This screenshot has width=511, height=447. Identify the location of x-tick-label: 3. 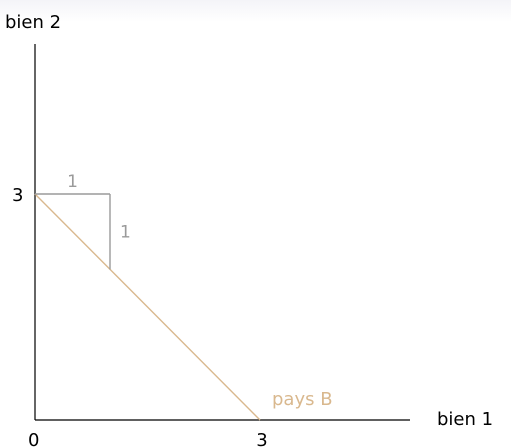
(261, 438).